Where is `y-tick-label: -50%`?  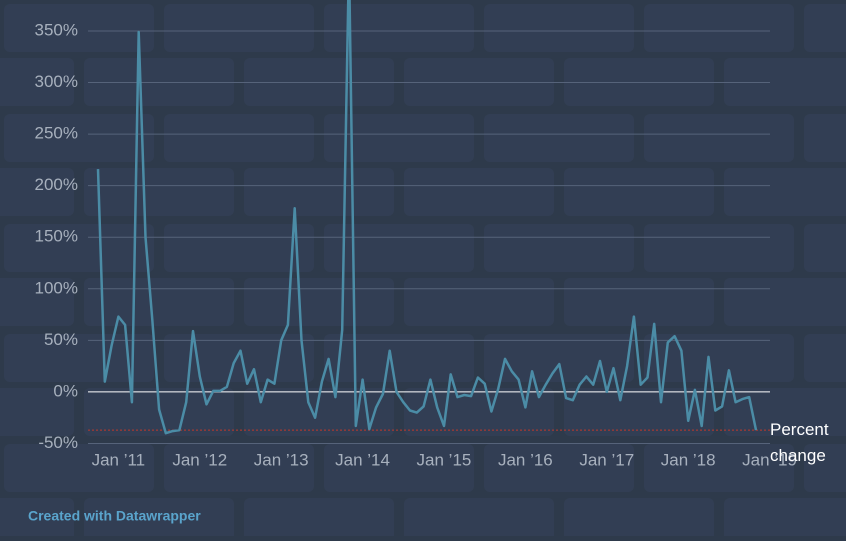 y-tick-label: -50% is located at coordinates (58, 442).